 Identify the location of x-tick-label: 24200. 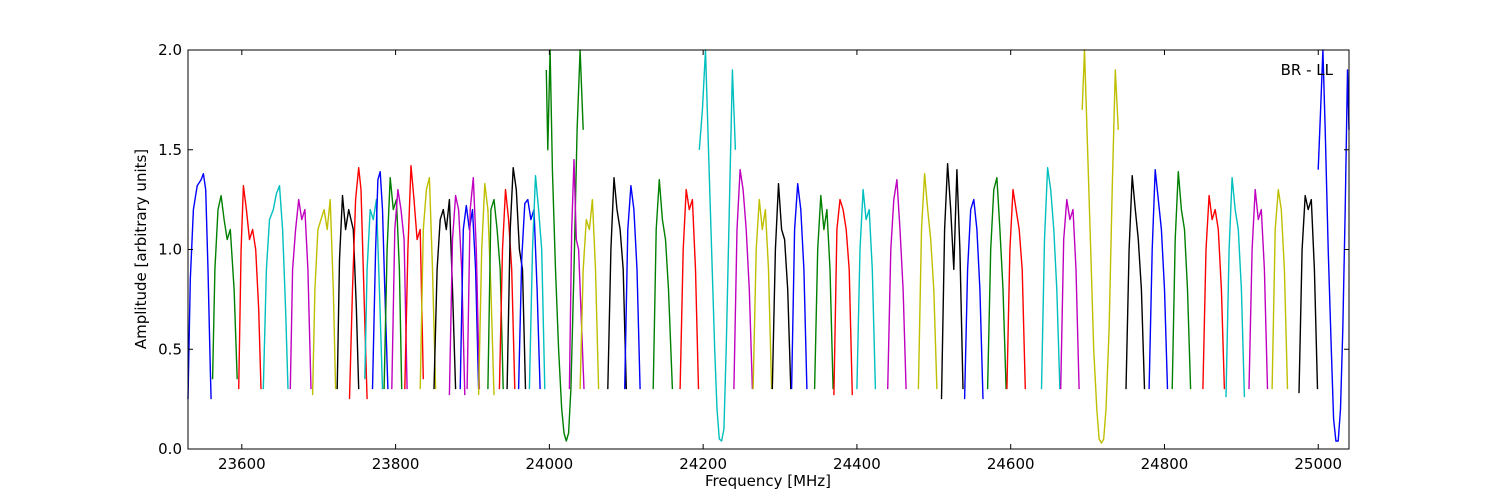
(703, 464).